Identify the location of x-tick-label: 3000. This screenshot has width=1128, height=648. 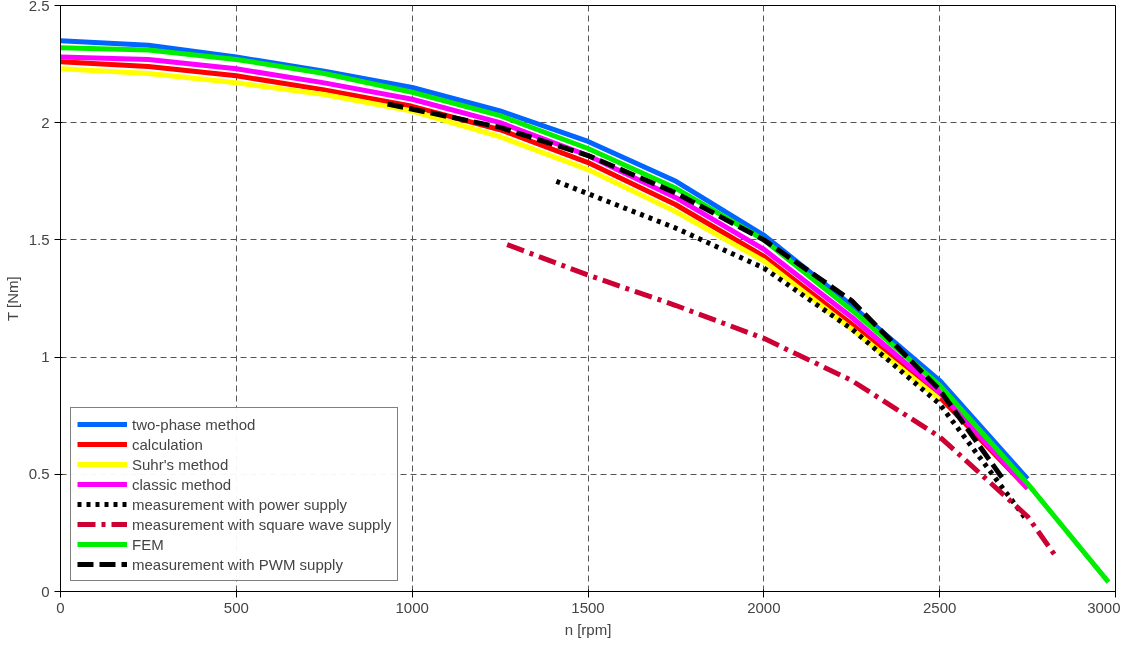
(1104, 607).